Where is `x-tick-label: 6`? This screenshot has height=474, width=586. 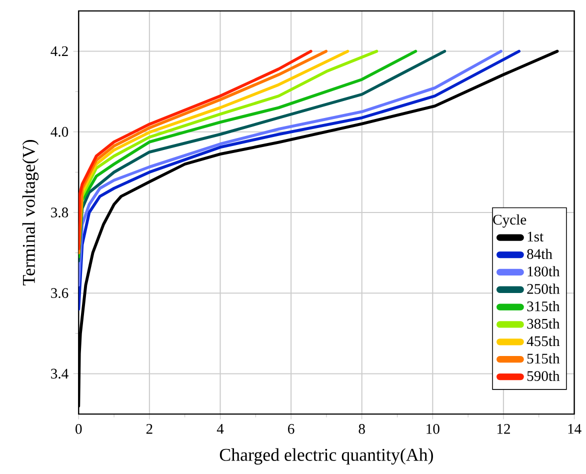
x-tick-label: 6 is located at coordinates (291, 429).